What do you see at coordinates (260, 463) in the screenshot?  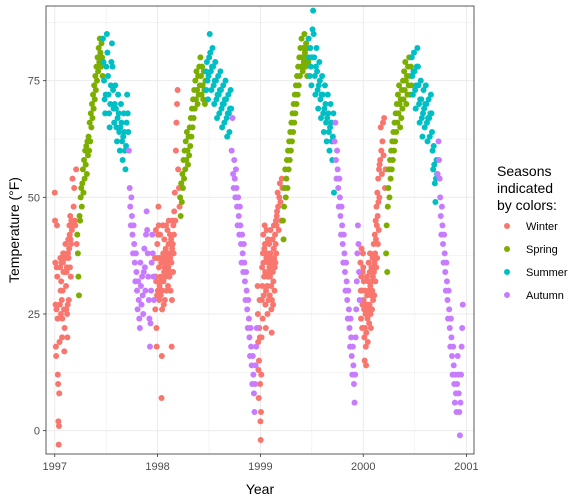 I see `x-axis: 1997 1998 1999 2000 2001` at bounding box center [260, 463].